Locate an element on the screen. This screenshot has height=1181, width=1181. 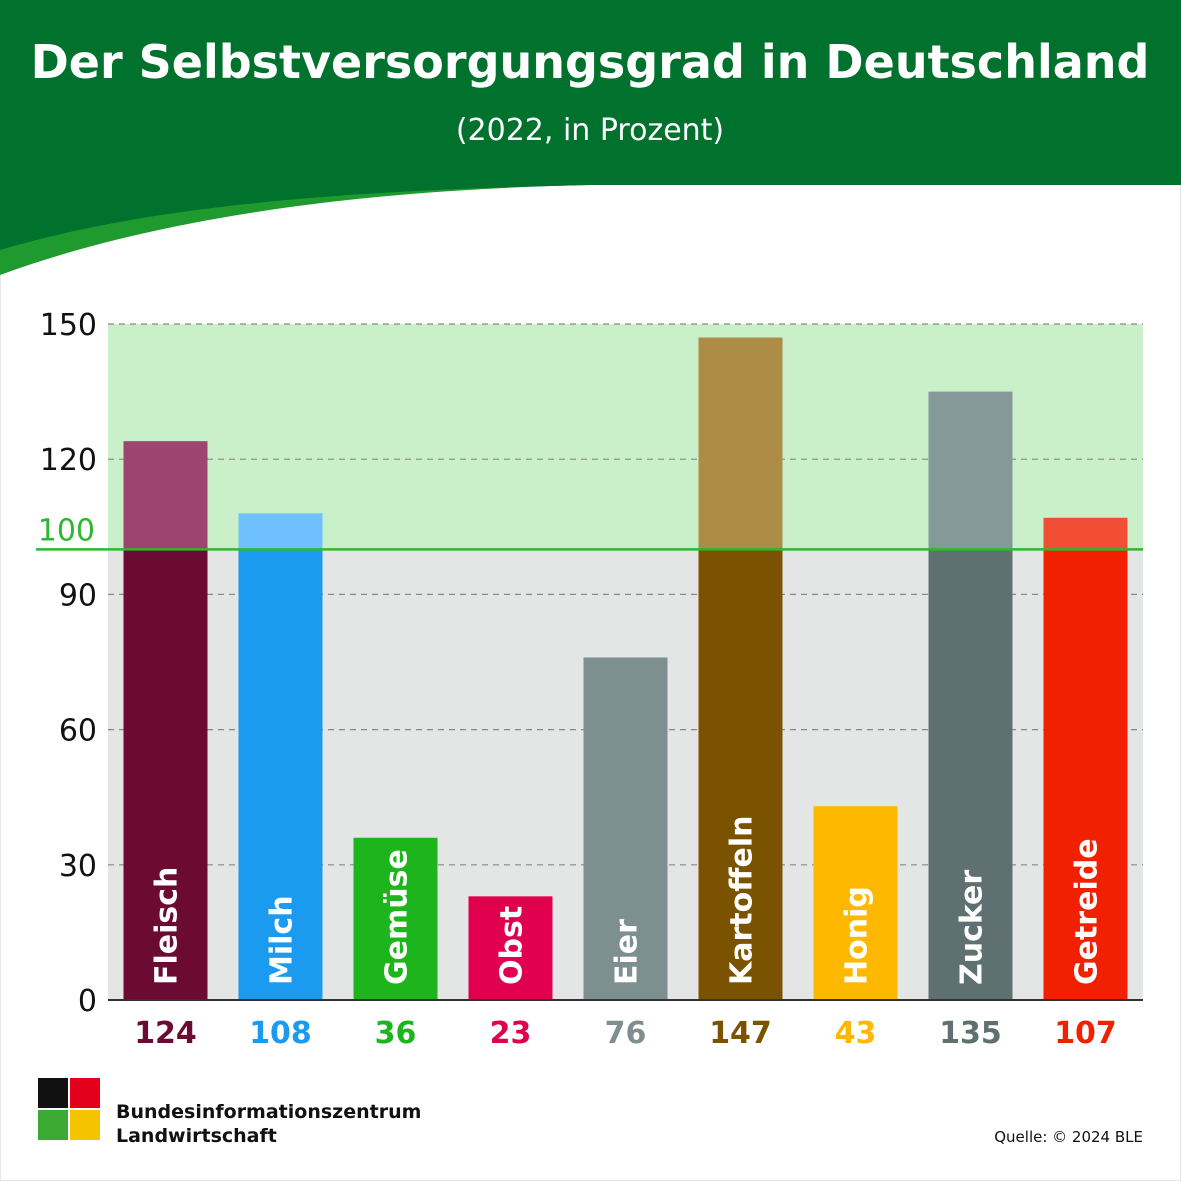
logo is located at coordinates (69, 1109).